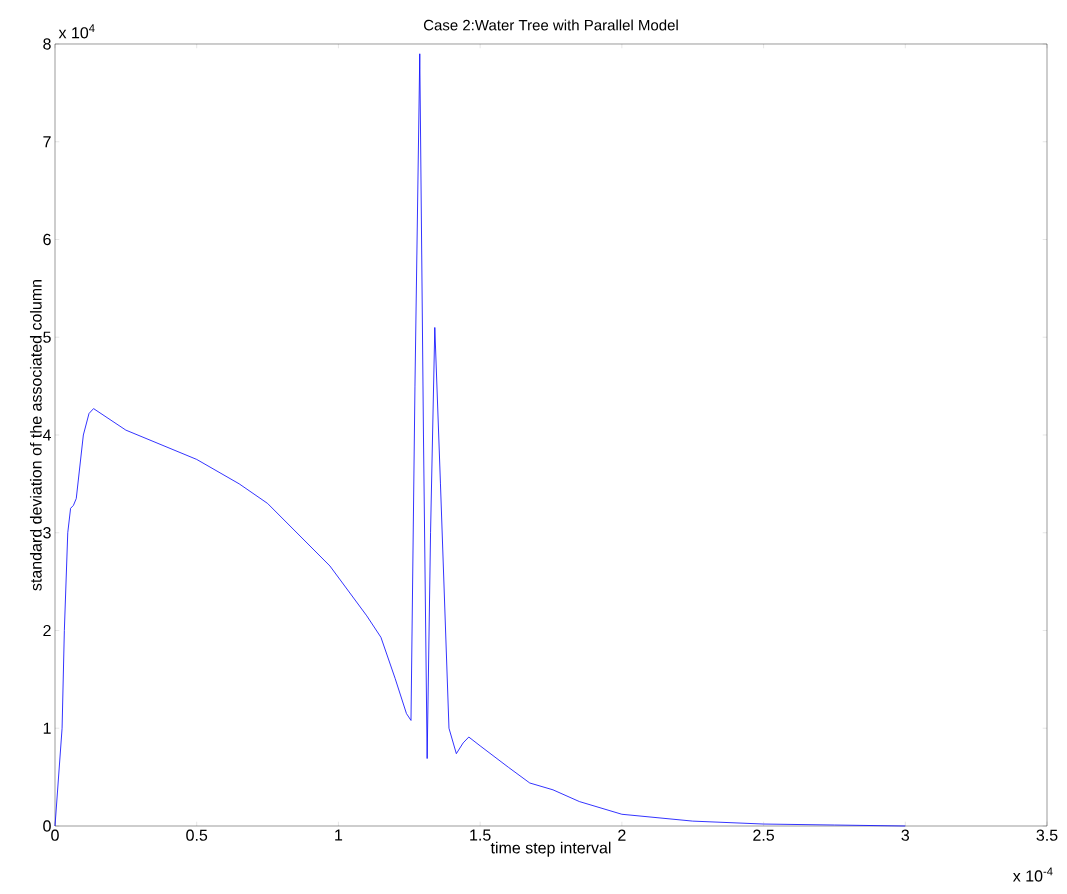 Image resolution: width=1067 pixels, height=894 pixels. I want to click on y-tick-label: 2, so click(47, 630).